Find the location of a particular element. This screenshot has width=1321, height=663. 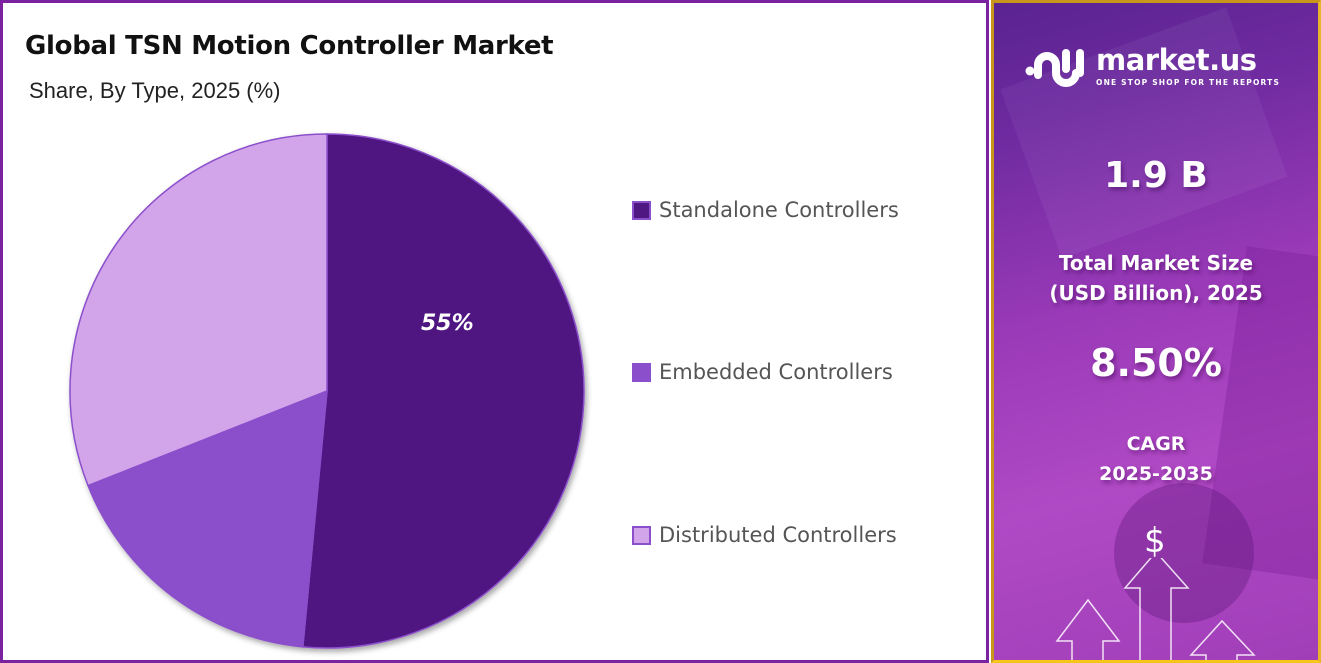

legend-swatch-standalone is located at coordinates (641, 210).